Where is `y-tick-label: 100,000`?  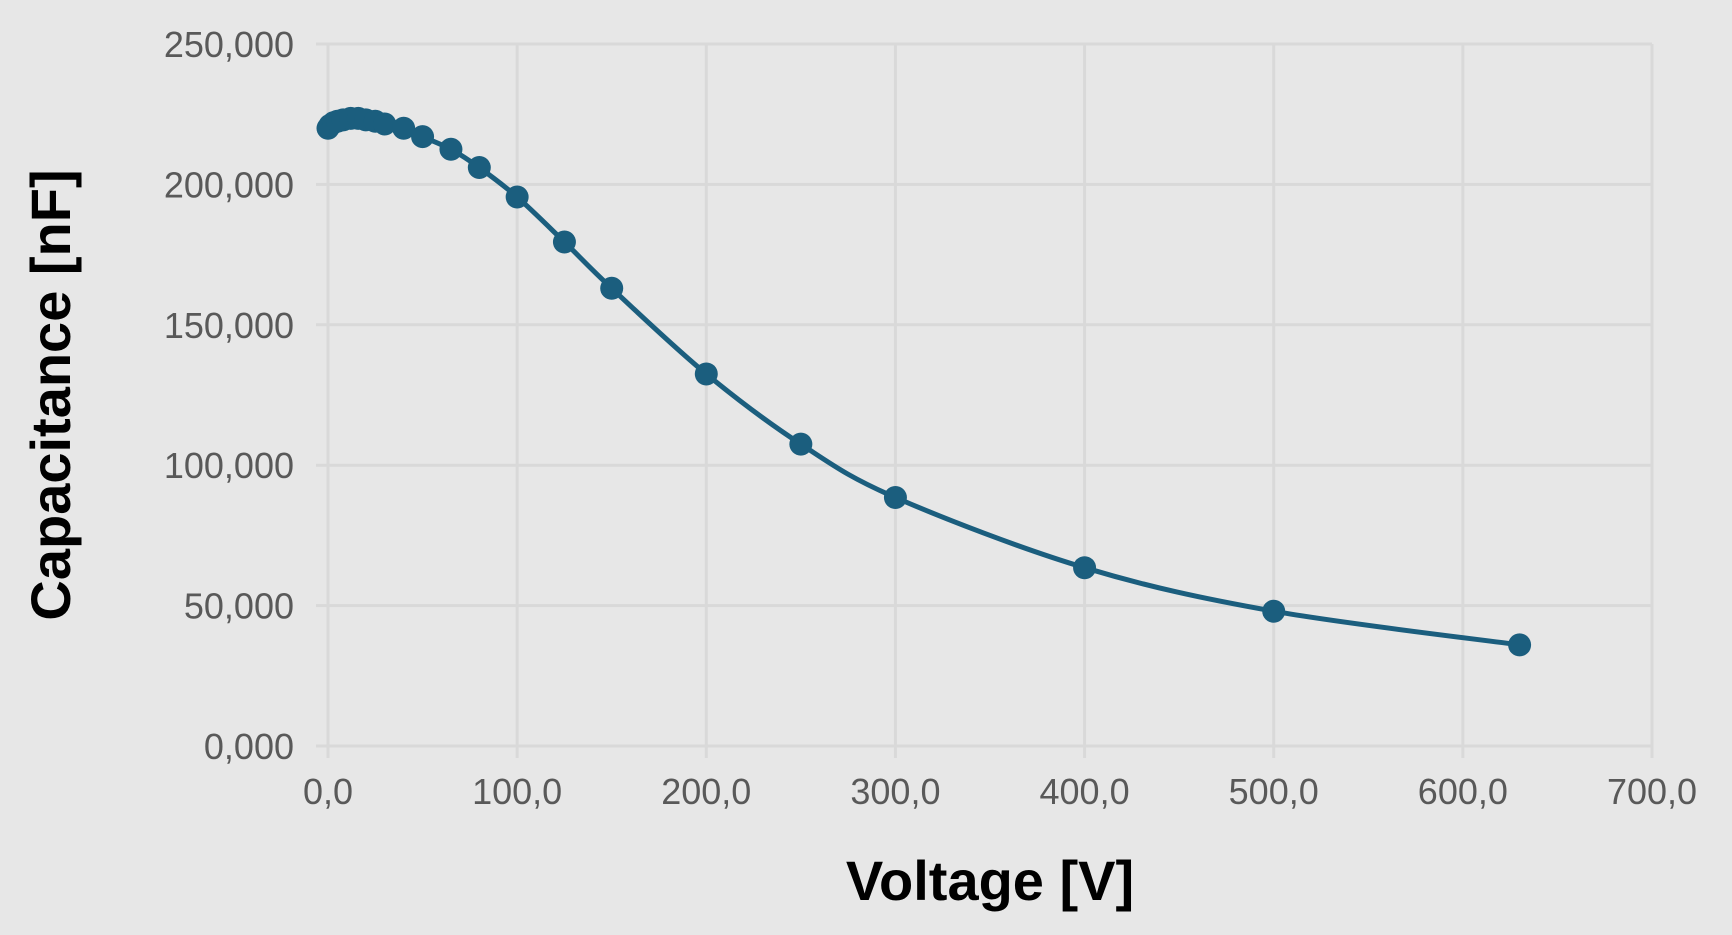 y-tick-label: 100,000 is located at coordinates (229, 465).